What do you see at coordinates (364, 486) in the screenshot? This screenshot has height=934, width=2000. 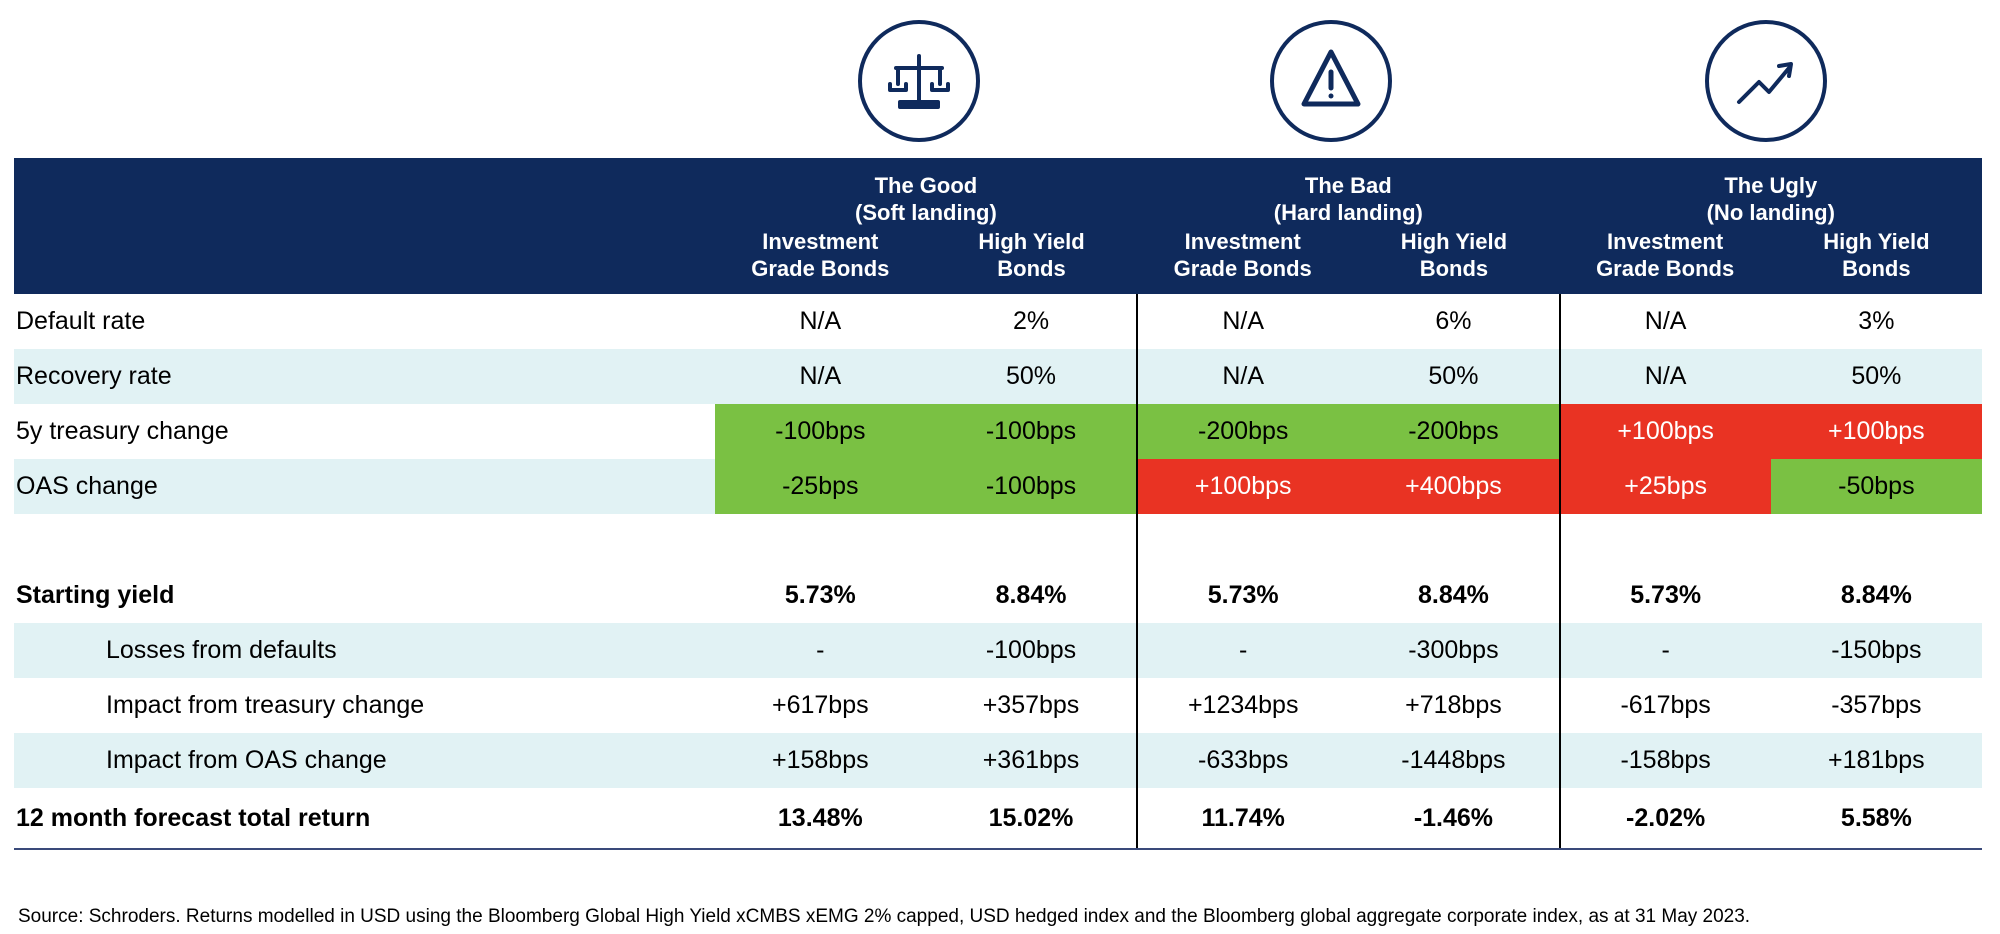 I see `row-label: OAS change` at bounding box center [364, 486].